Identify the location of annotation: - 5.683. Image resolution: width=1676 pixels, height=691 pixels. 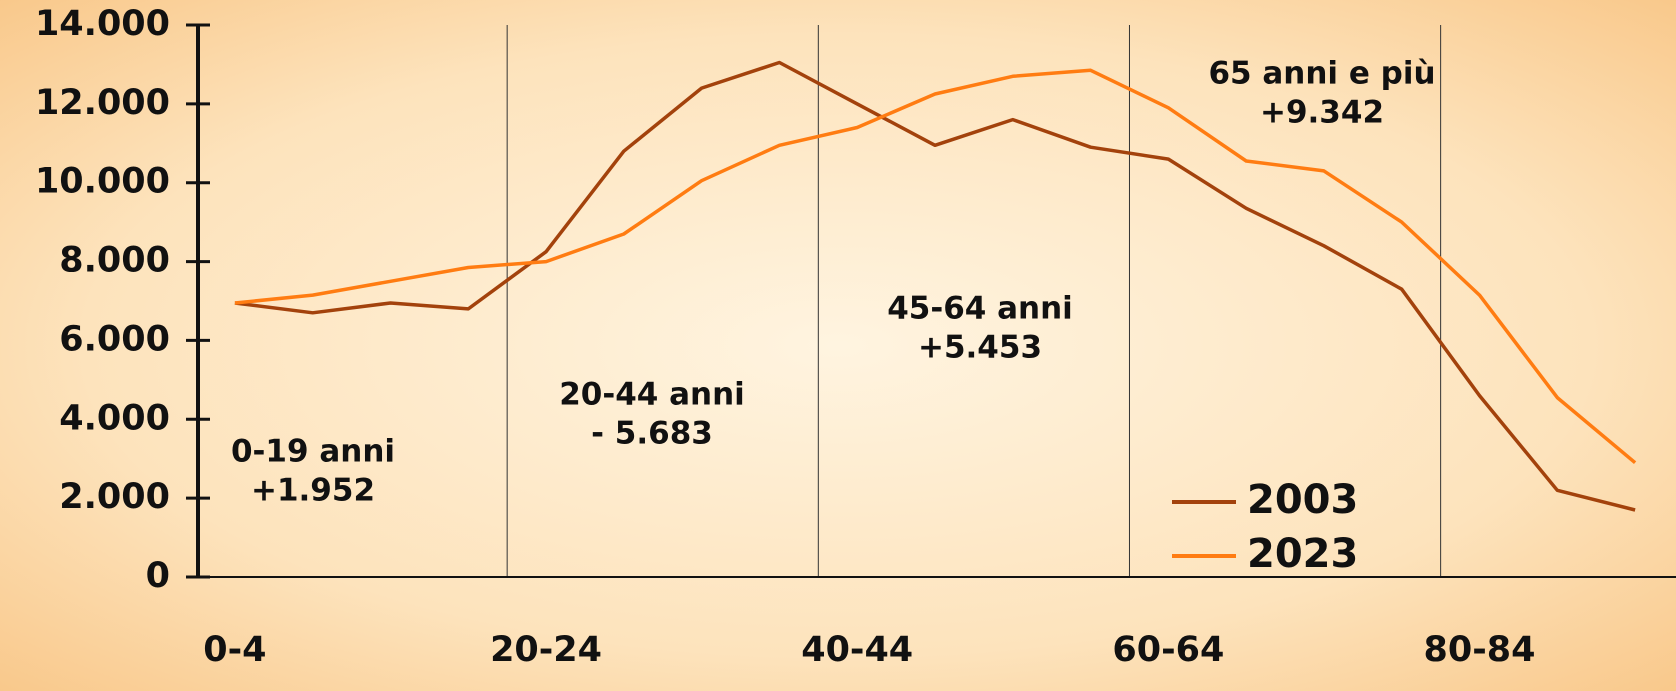
(652, 434).